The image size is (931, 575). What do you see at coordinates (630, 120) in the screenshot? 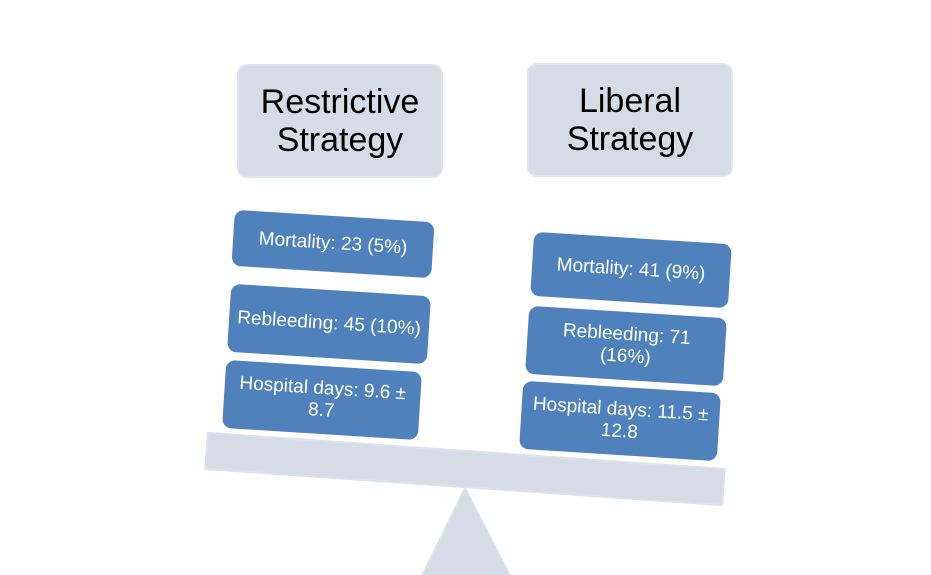
I see `liberal-strategy-header: Liberal Strategy` at bounding box center [630, 120].